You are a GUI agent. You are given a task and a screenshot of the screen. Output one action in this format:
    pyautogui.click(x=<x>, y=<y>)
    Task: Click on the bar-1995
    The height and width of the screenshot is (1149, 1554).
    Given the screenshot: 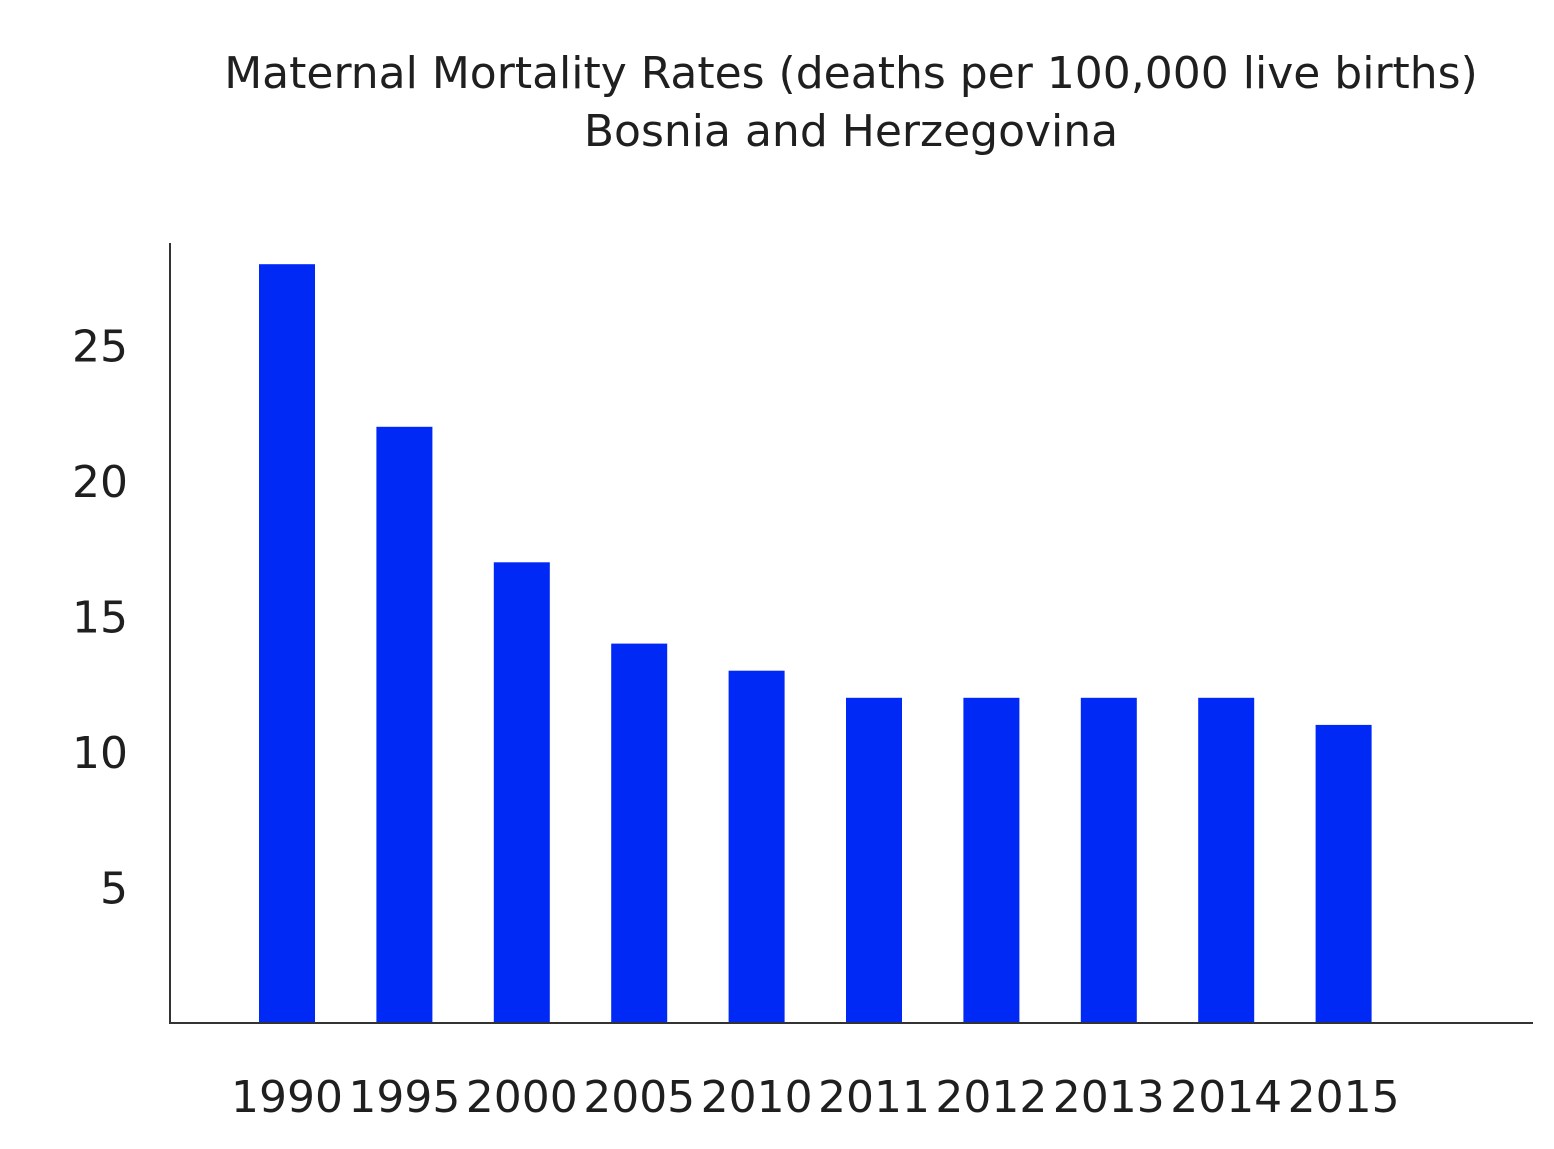 What is the action you would take?
    pyautogui.click(x=404, y=724)
    